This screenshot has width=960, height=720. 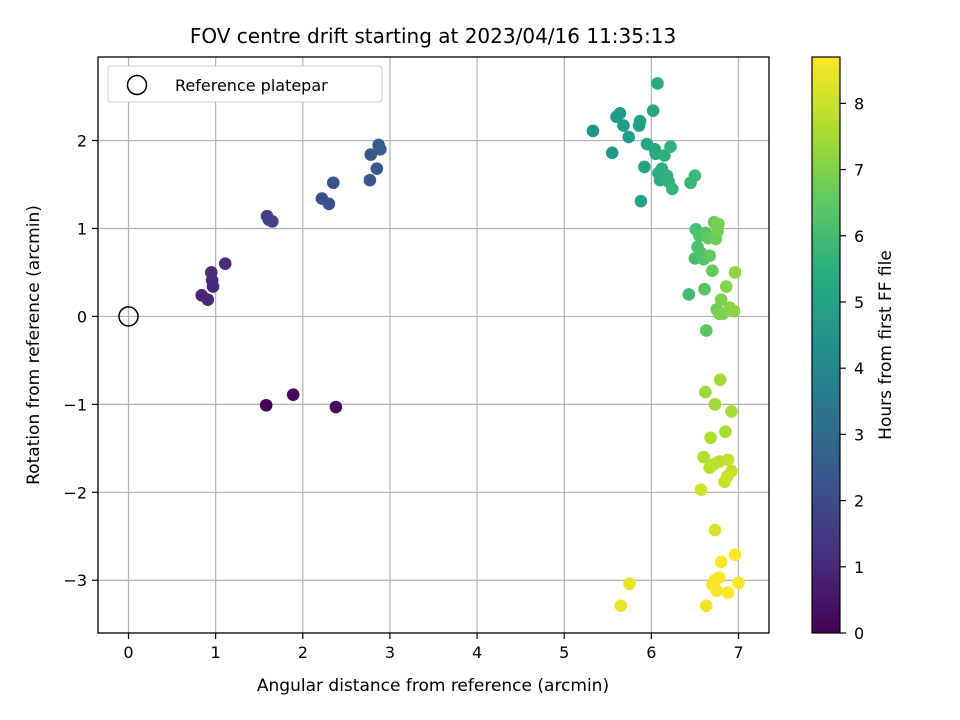 I want to click on colorbar-ticks: 0 1 2 3 4 5 6 7 8, so click(x=852, y=368).